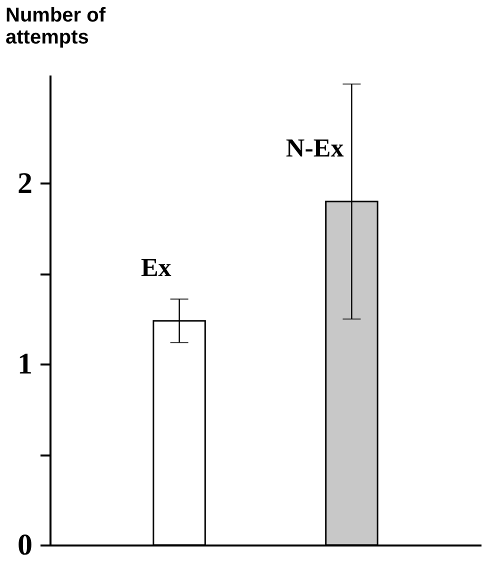 The image size is (496, 575). I want to click on y-tick-label: 0, so click(25, 545).